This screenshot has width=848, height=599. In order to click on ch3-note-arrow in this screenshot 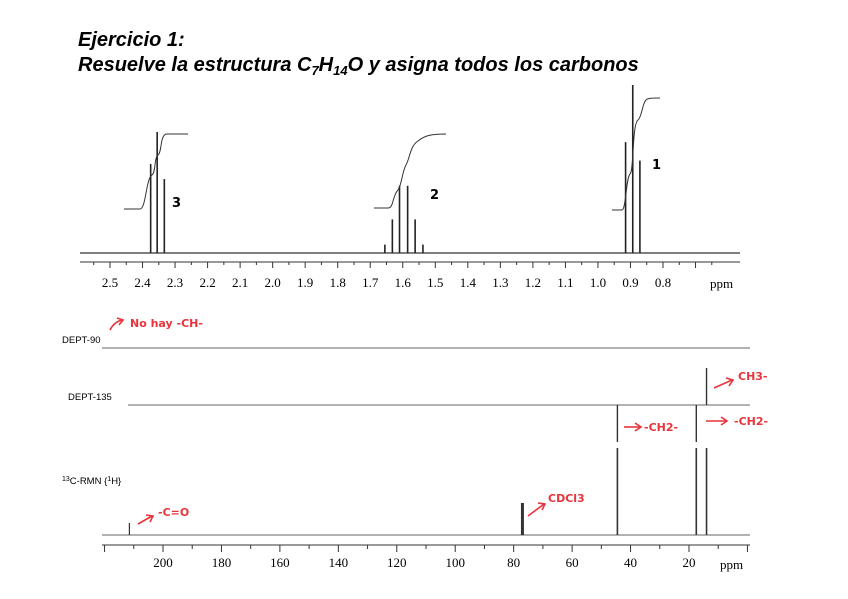, I will do `click(723, 384)`.